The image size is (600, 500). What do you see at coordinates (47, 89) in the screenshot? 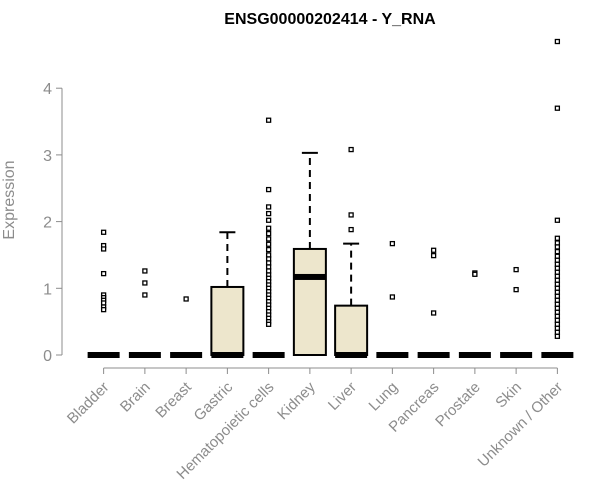
I see `y-tick-label: 4` at bounding box center [47, 89].